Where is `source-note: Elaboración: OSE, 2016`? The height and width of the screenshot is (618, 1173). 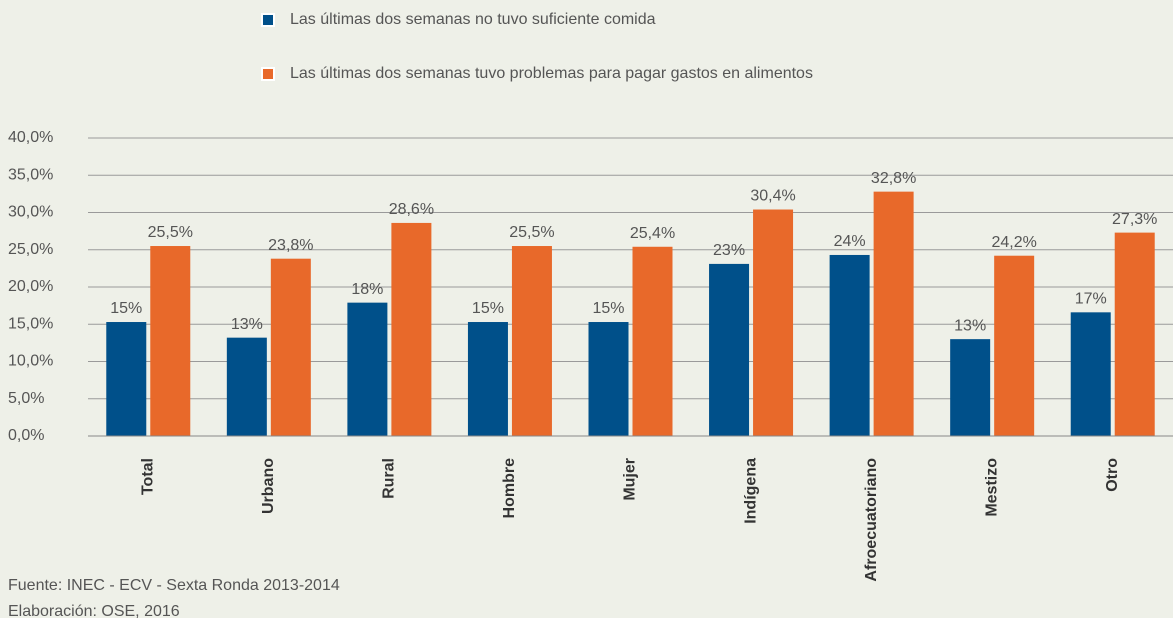
source-note: Elaboración: OSE, 2016 is located at coordinates (94, 610).